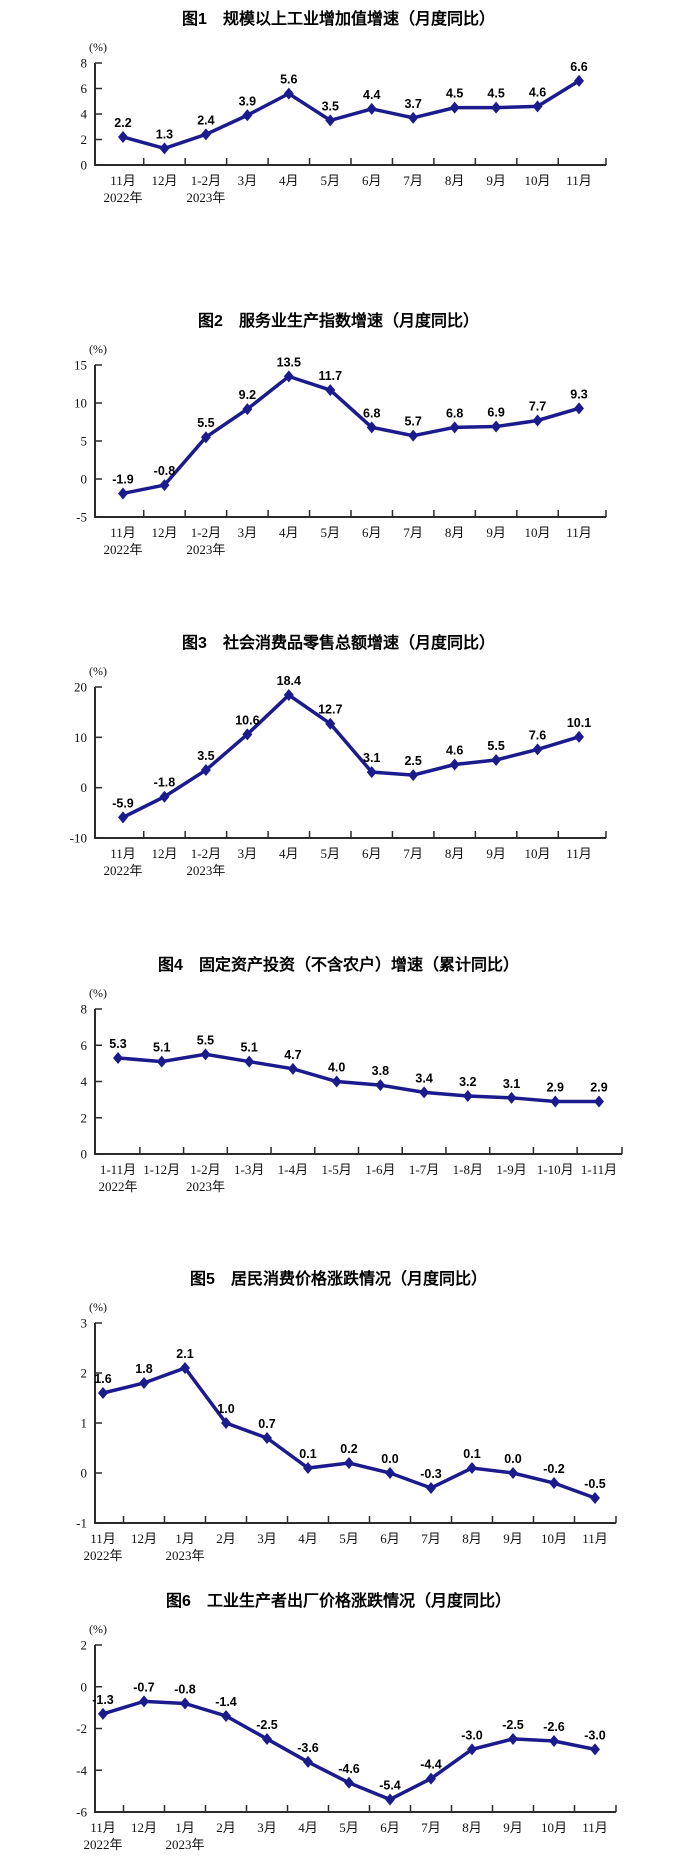 The width and height of the screenshot is (677, 1868). What do you see at coordinates (122, 549) in the screenshot?
I see `x-year-label: 2022年` at bounding box center [122, 549].